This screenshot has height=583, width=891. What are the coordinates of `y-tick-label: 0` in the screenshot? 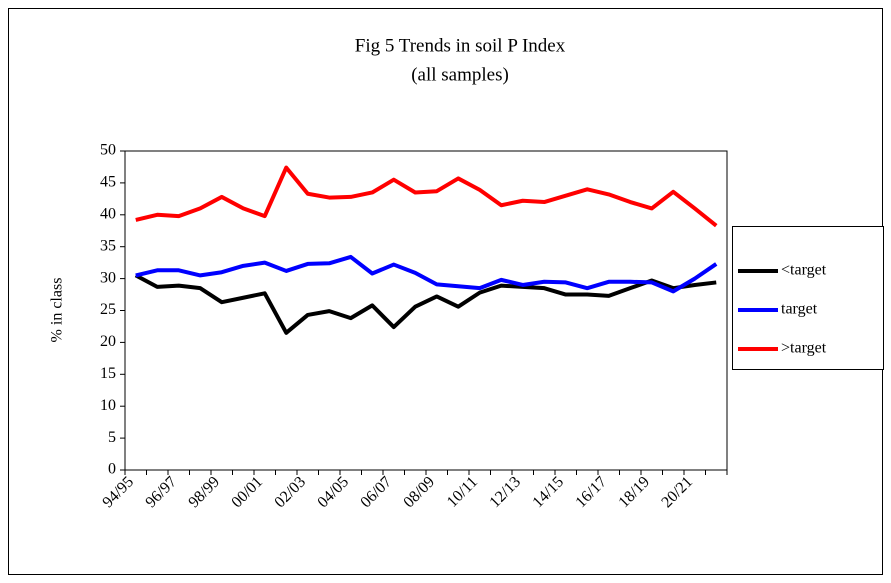 It's located at (112, 469).